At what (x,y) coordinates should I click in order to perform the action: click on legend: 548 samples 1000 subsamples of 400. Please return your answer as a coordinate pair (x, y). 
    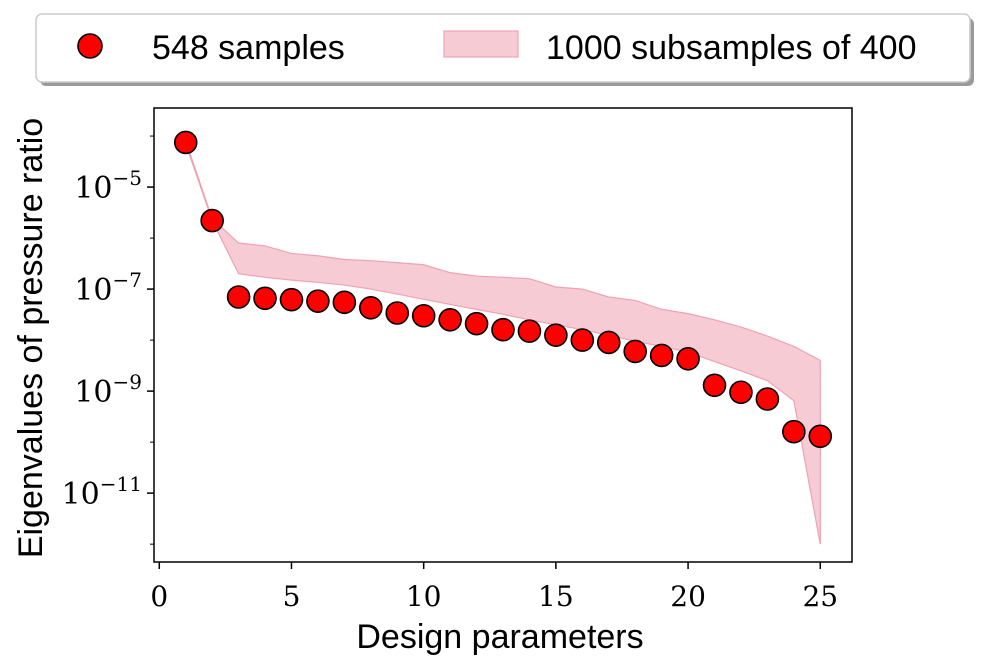
    Looking at the image, I should click on (504, 49).